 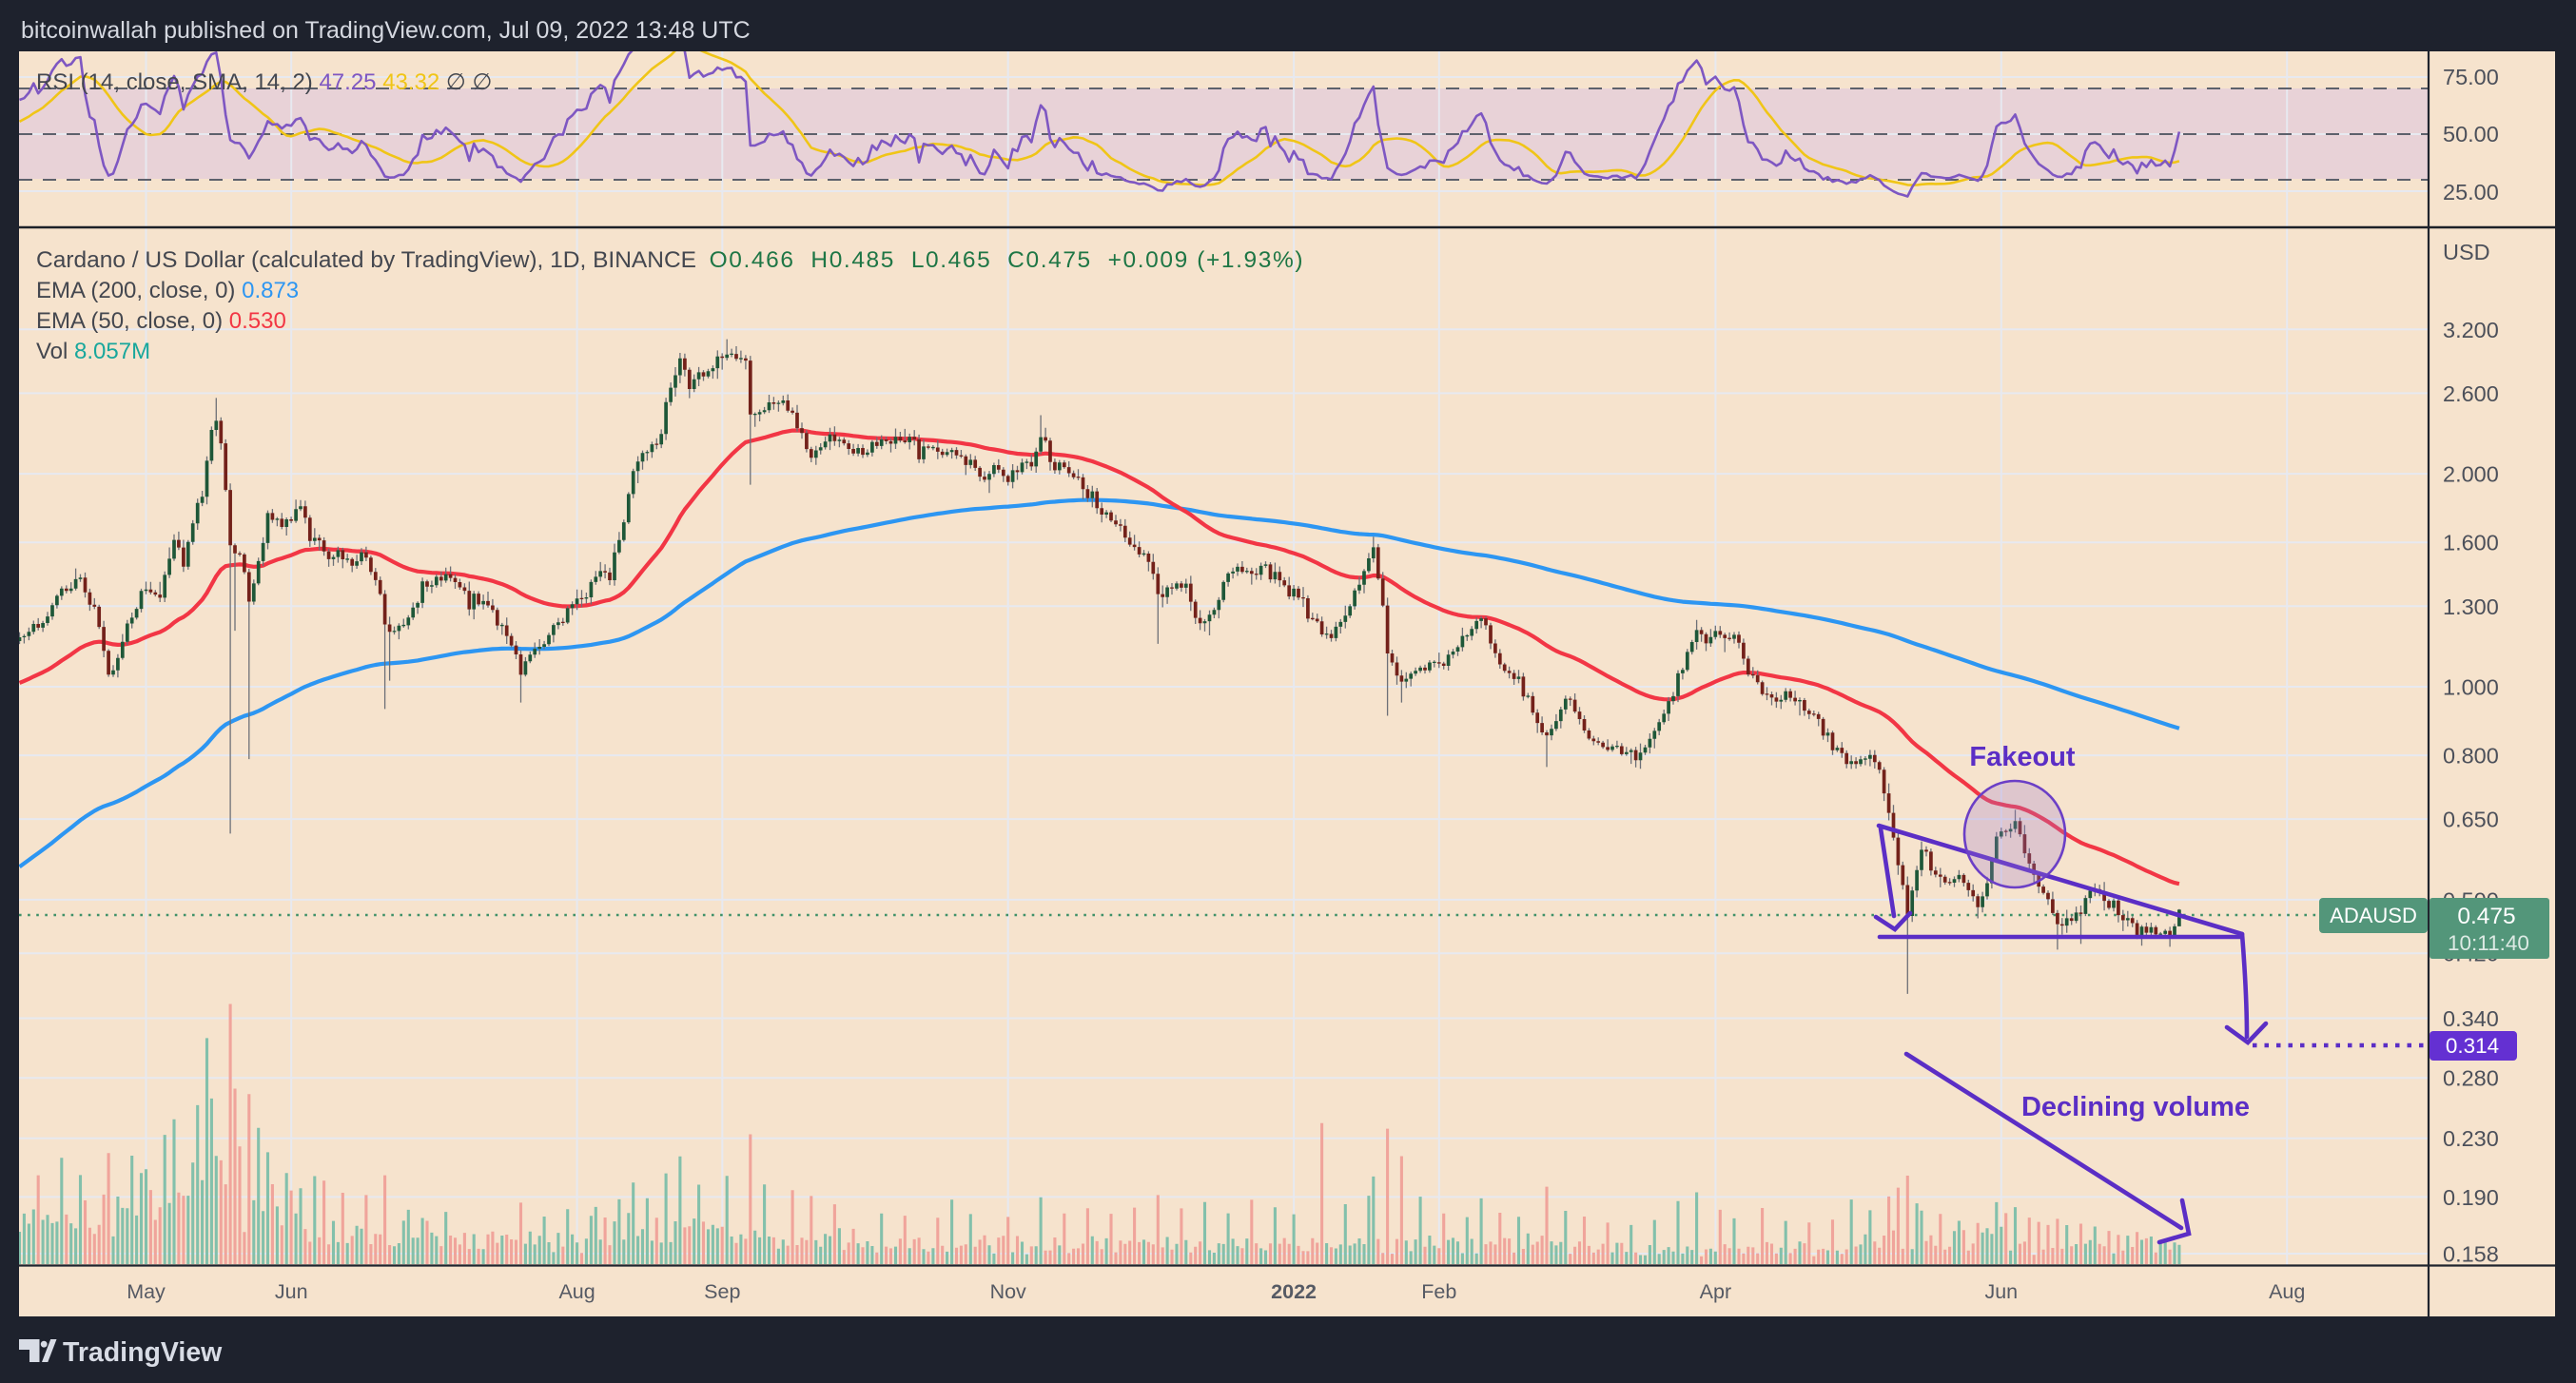 I want to click on svg-text: 0.800, so click(x=2471, y=756).